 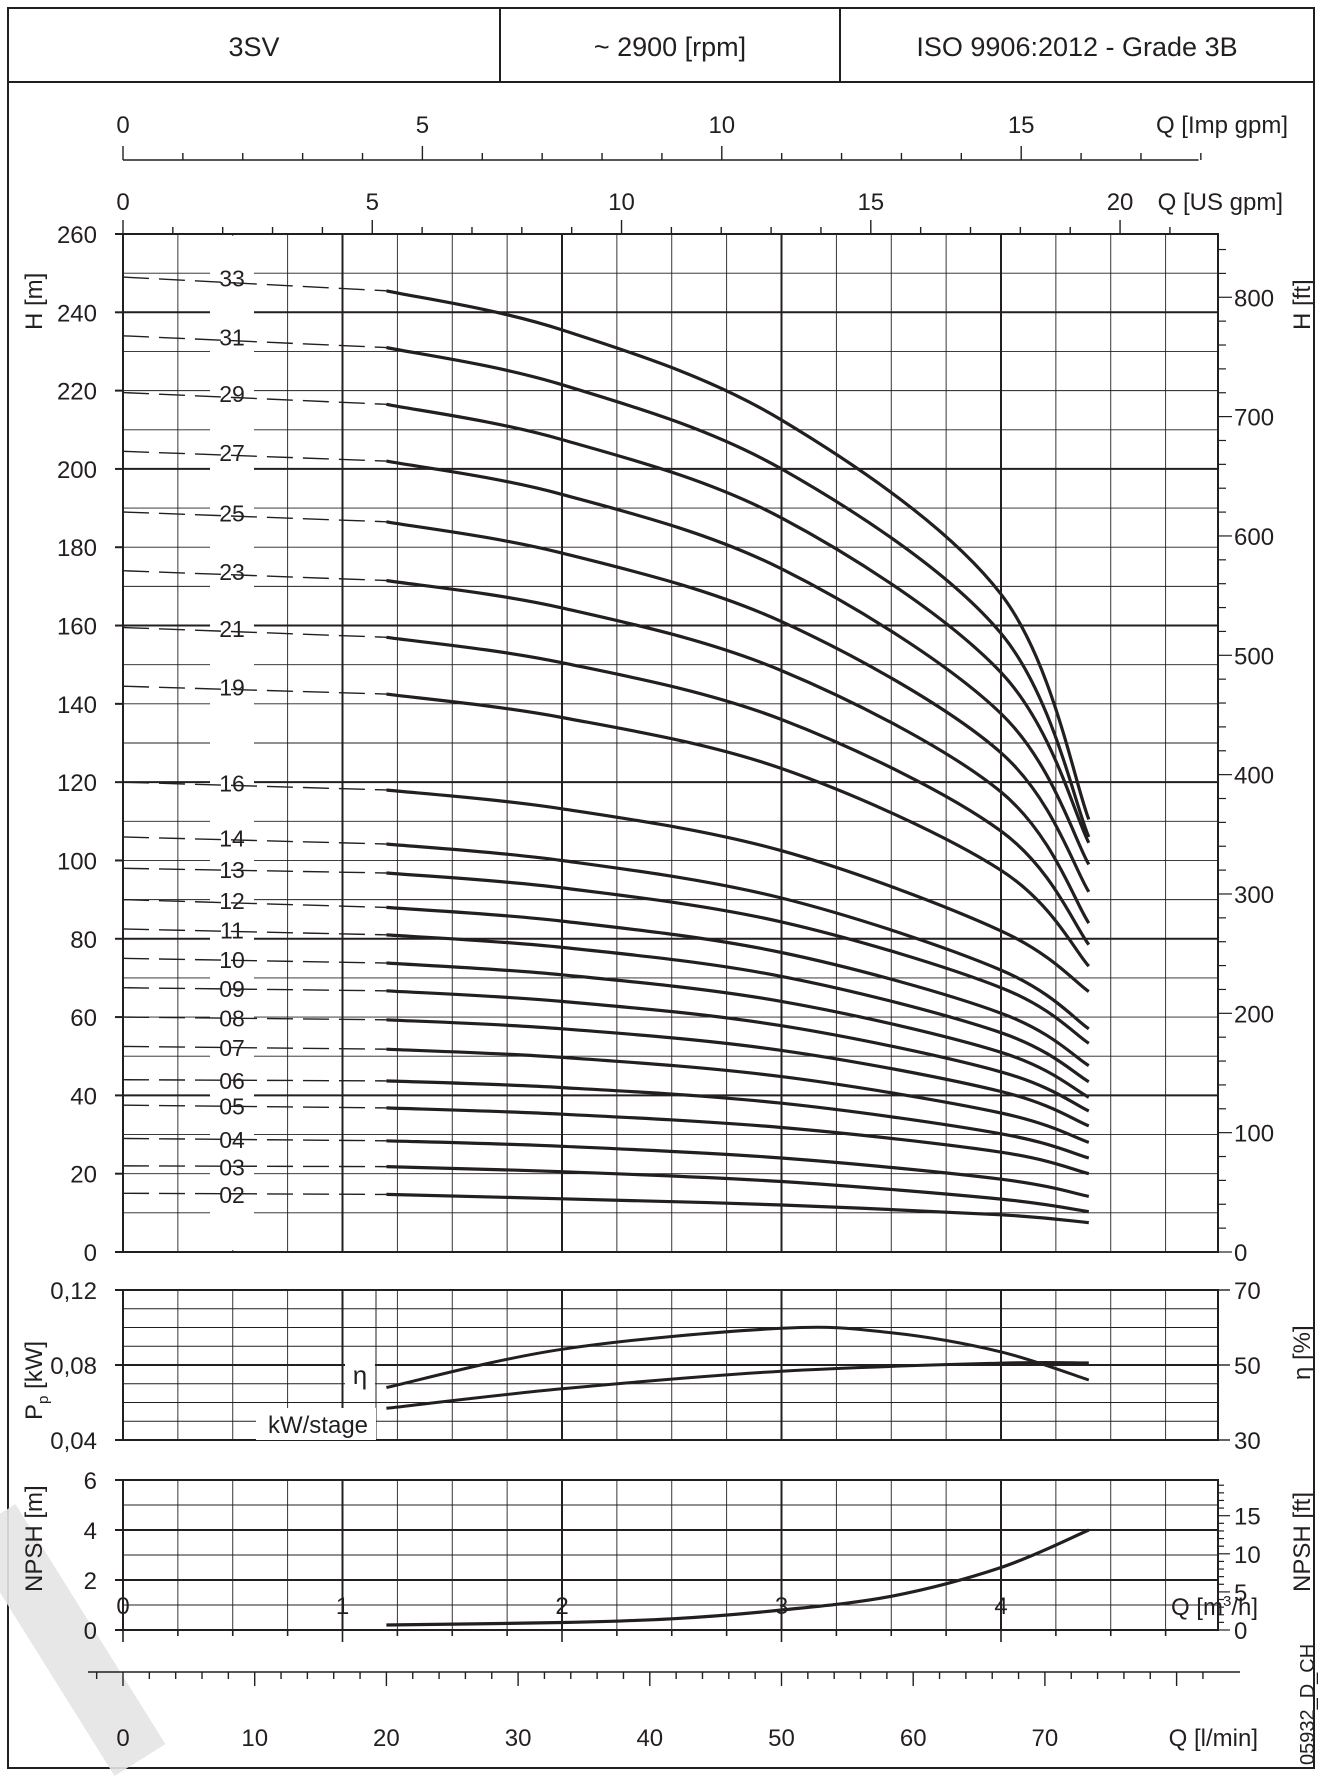 I want to click on q-us-tick-label: 10, so click(x=621, y=202).